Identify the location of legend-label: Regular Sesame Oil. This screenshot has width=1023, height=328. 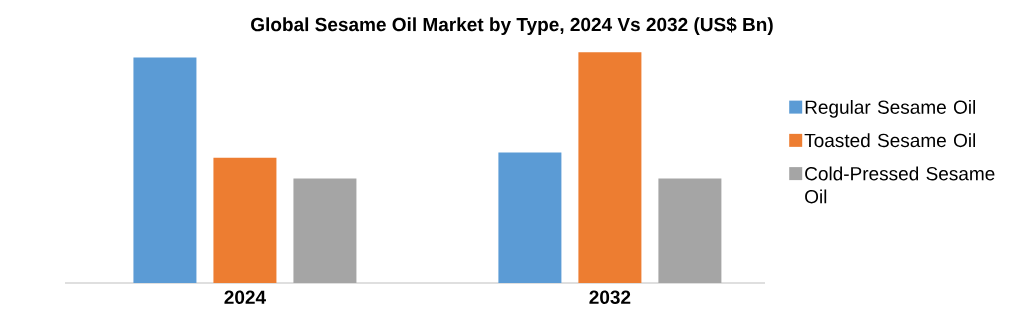
(890, 108).